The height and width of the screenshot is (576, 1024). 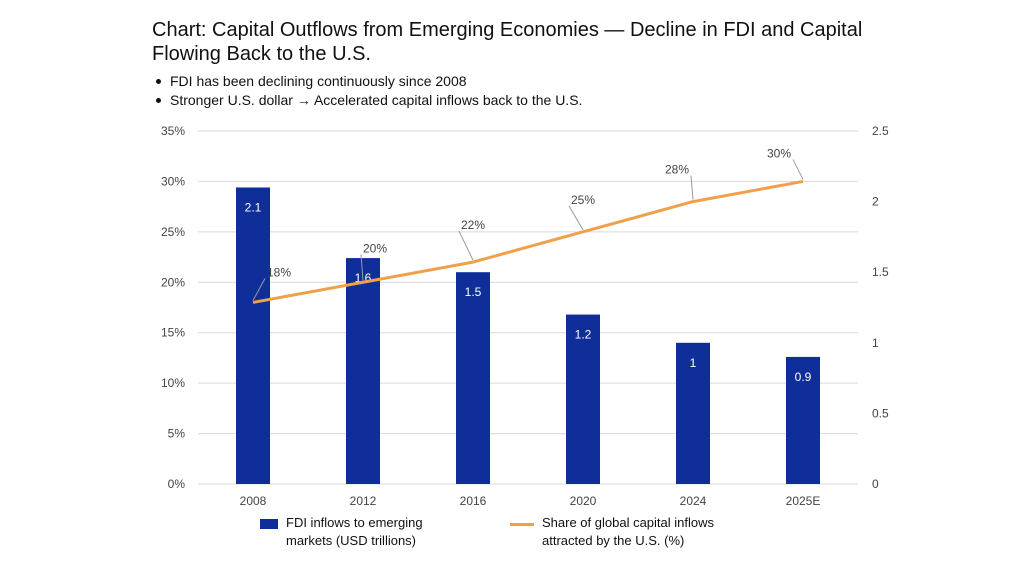 I want to click on line-data-label: 22%, so click(x=473, y=225).